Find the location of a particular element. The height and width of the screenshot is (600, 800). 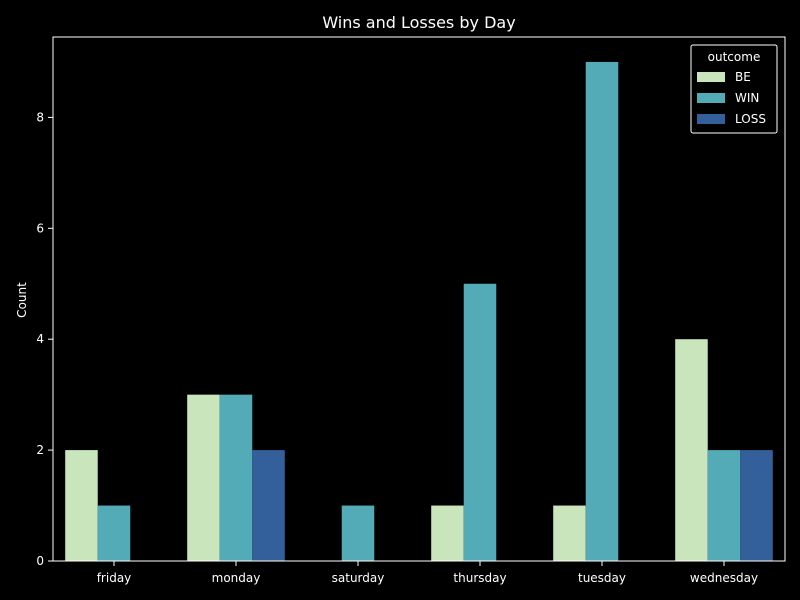

x-tick-label-saturday: saturday is located at coordinates (358, 578).